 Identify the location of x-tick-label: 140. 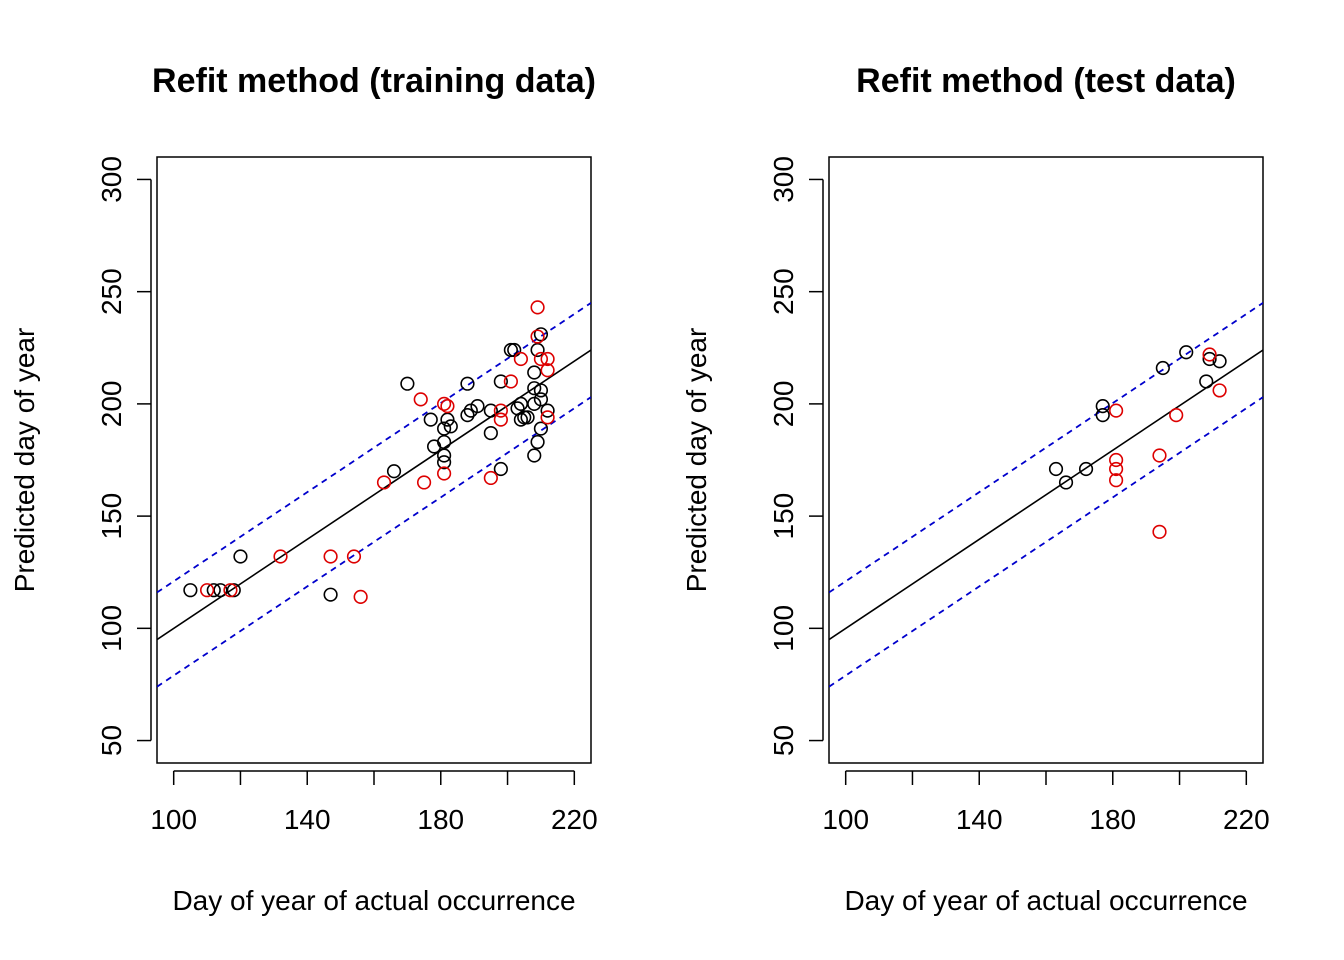
(307, 819).